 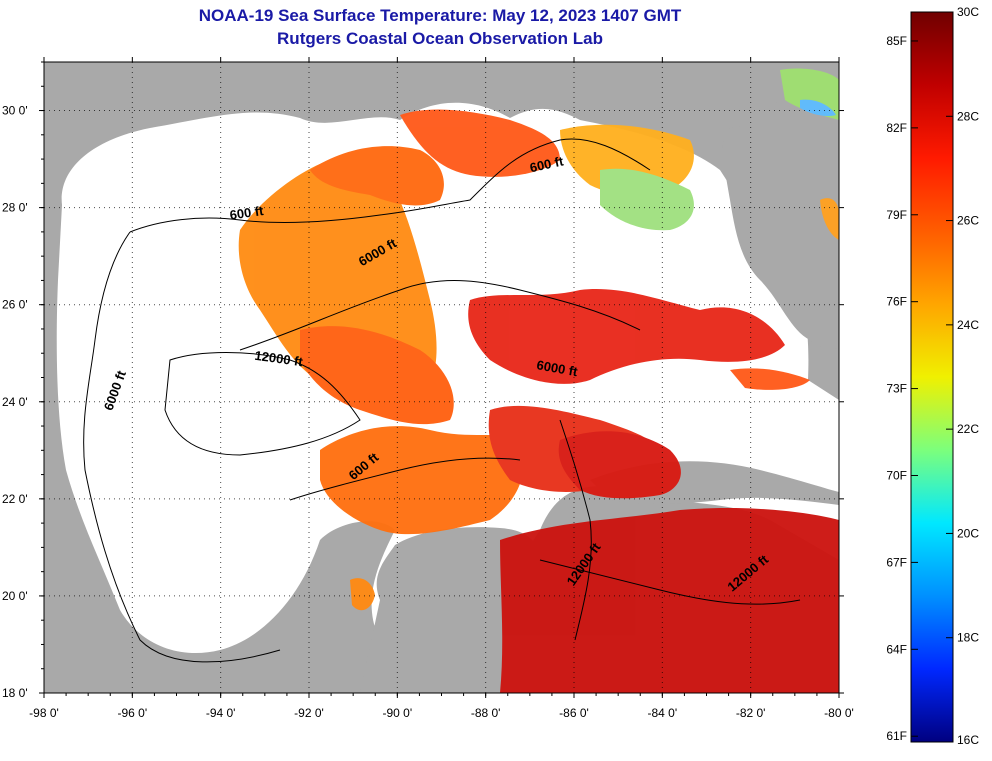 What do you see at coordinates (968, 116) in the screenshot?
I see `colorbar-celsius-label: 28C` at bounding box center [968, 116].